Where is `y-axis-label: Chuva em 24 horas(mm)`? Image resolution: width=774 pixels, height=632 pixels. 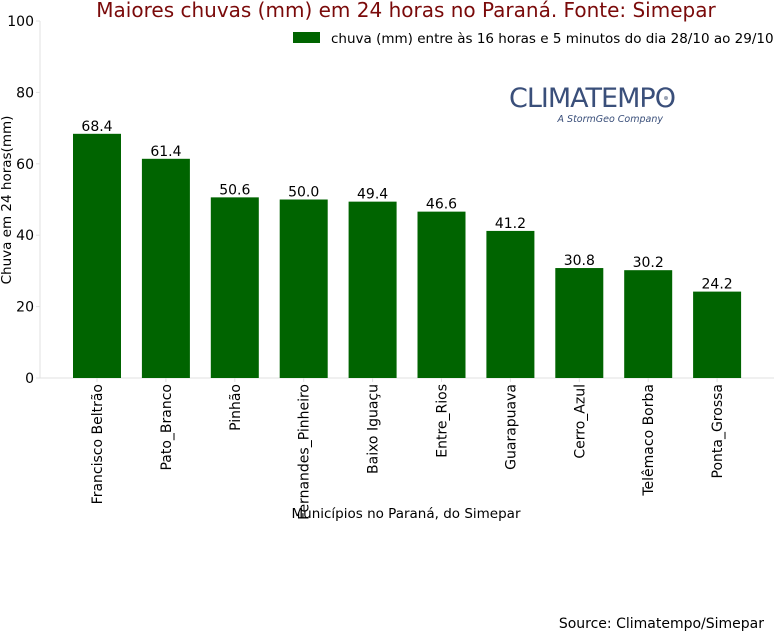 y-axis-label: Chuva em 24 horas(mm) is located at coordinates (7, 200).